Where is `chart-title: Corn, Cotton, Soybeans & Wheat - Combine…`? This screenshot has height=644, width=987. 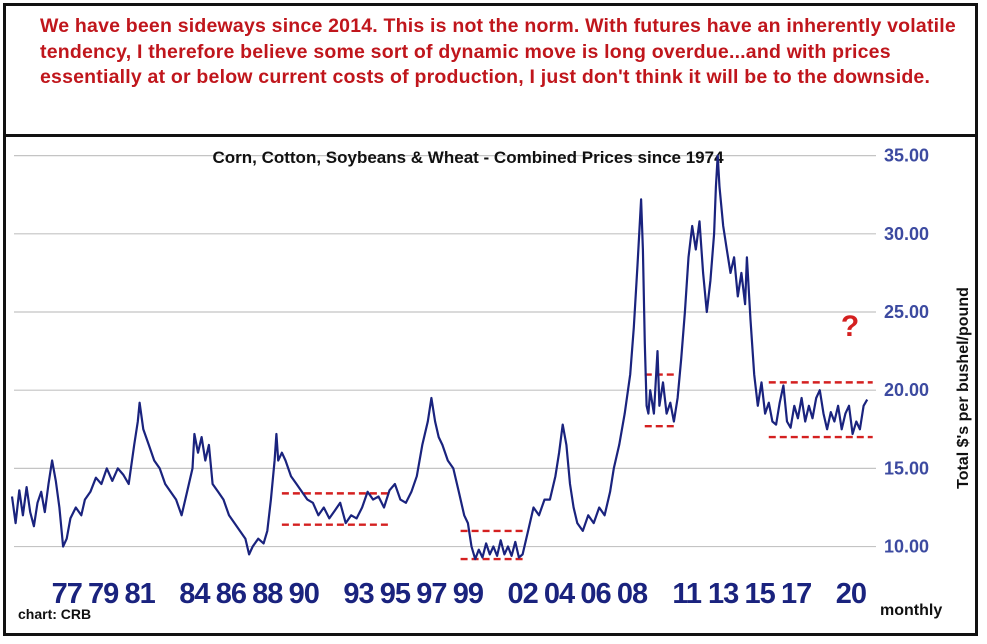
chart-title: Corn, Cotton, Soybeans & Wheat - Combine… is located at coordinates (468, 157).